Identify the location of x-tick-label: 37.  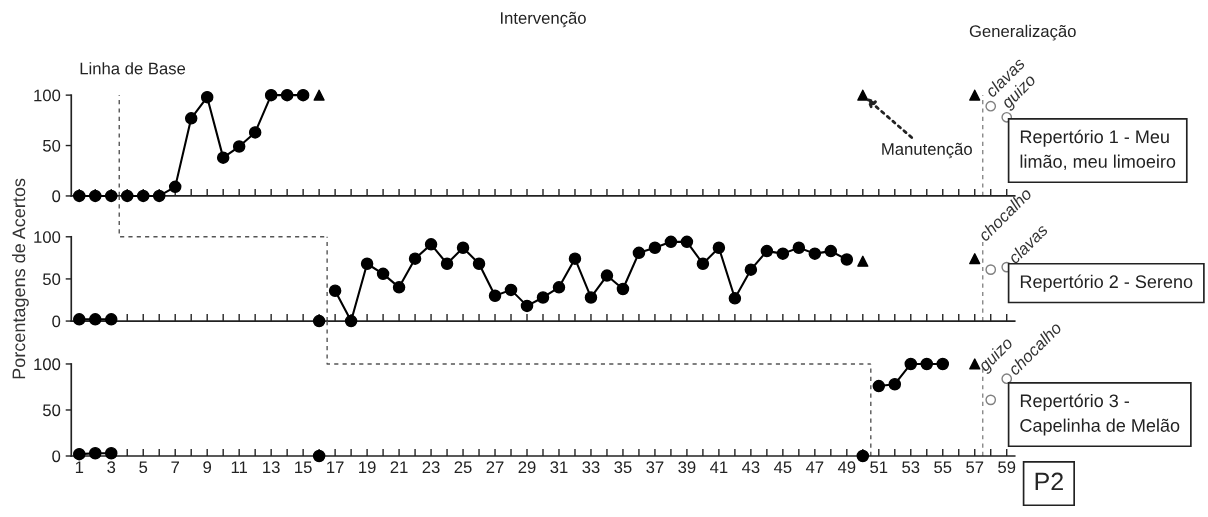
(655, 467).